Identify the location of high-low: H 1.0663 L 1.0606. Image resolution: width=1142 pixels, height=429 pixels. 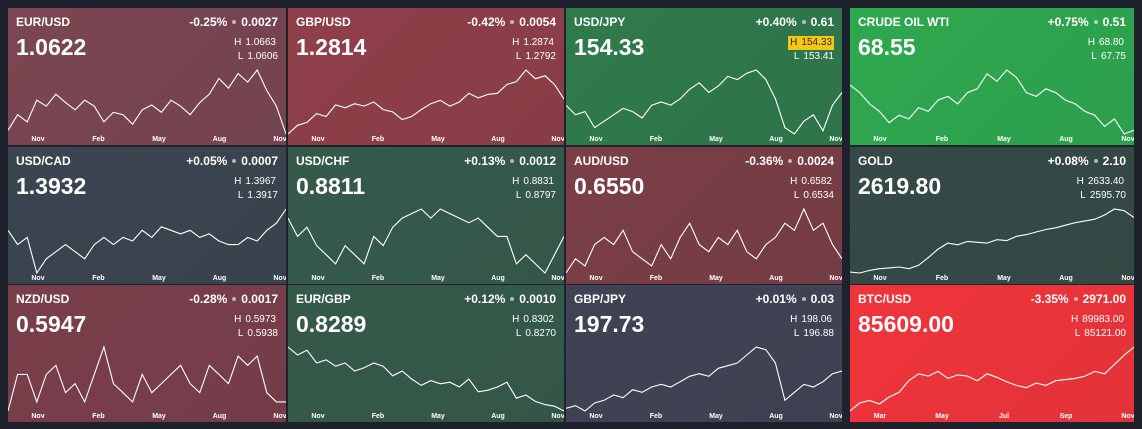
(255, 50).